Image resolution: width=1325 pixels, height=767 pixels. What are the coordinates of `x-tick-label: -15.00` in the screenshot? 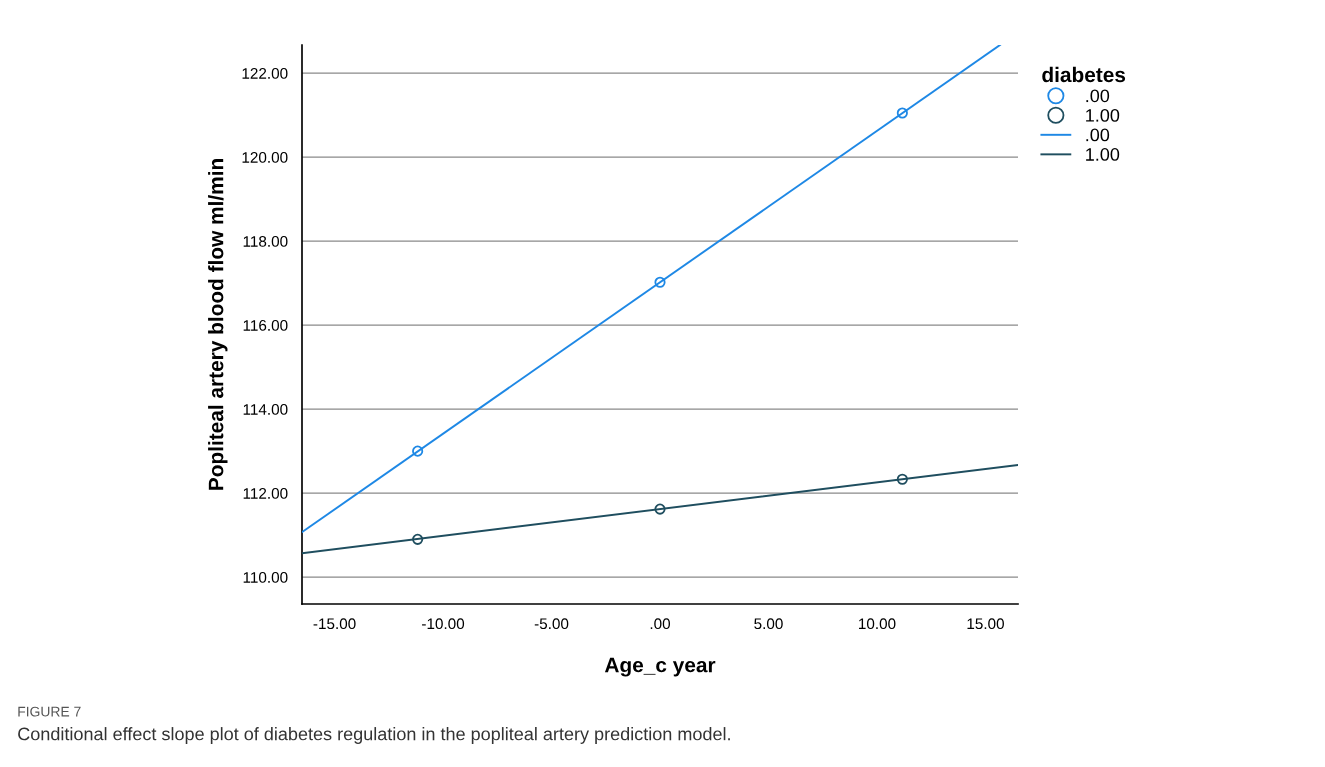 It's located at (334, 624).